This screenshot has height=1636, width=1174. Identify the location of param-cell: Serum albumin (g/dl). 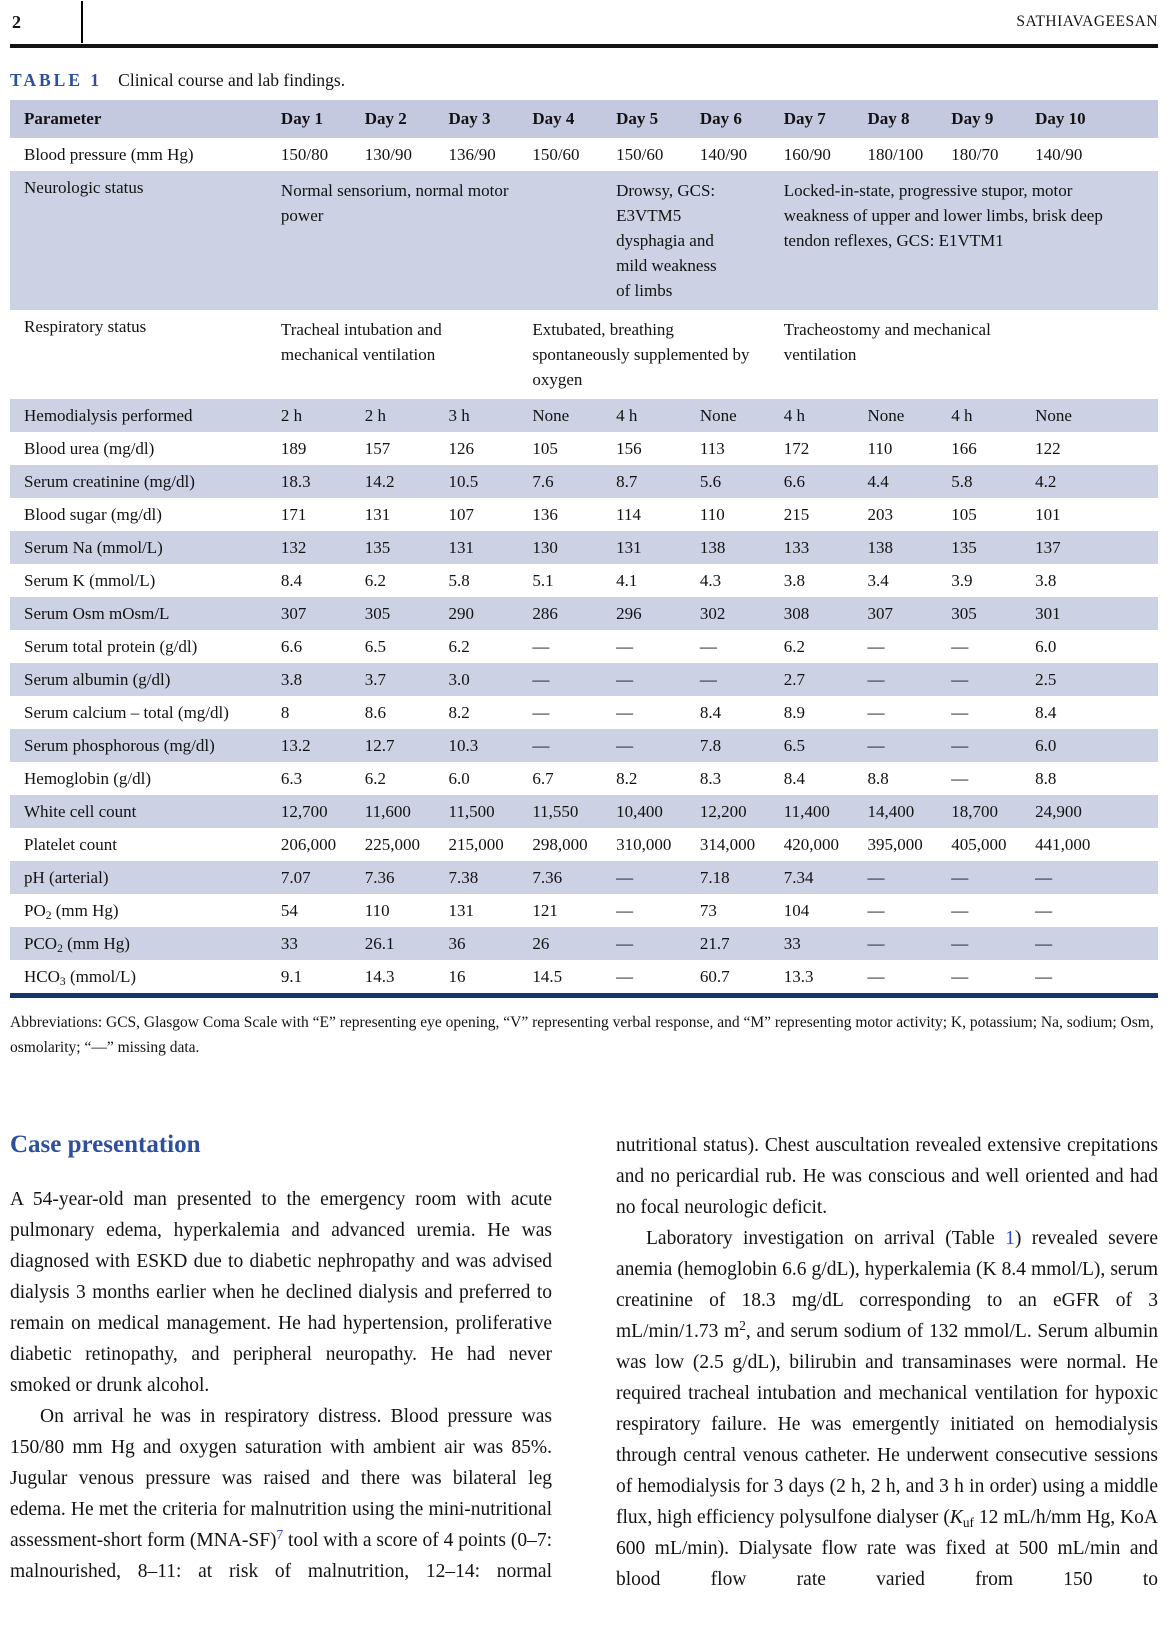
(145, 679).